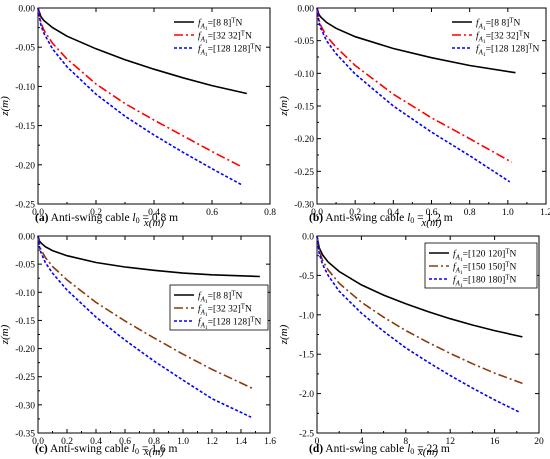 The image size is (550, 459). Describe the element at coordinates (106, 218) in the screenshot. I see `panel-caption: (a) Anti-swing cable l0 = 0.8 m` at that location.